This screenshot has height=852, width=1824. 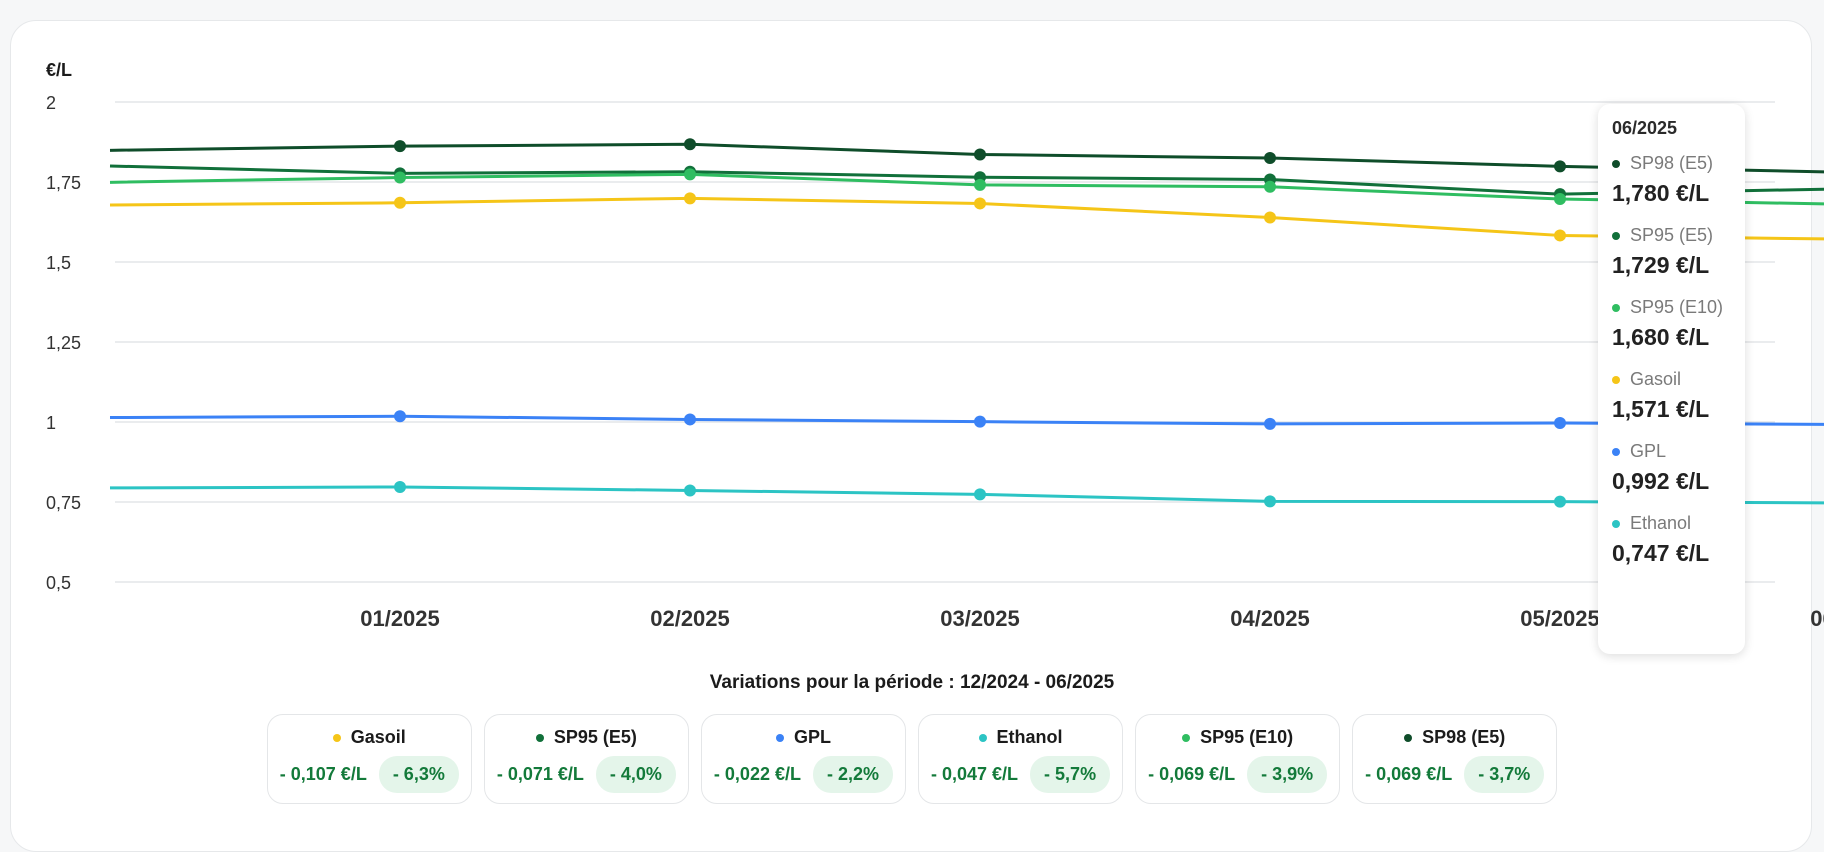 What do you see at coordinates (378, 737) in the screenshot?
I see `variation-card-name: Gasoil` at bounding box center [378, 737].